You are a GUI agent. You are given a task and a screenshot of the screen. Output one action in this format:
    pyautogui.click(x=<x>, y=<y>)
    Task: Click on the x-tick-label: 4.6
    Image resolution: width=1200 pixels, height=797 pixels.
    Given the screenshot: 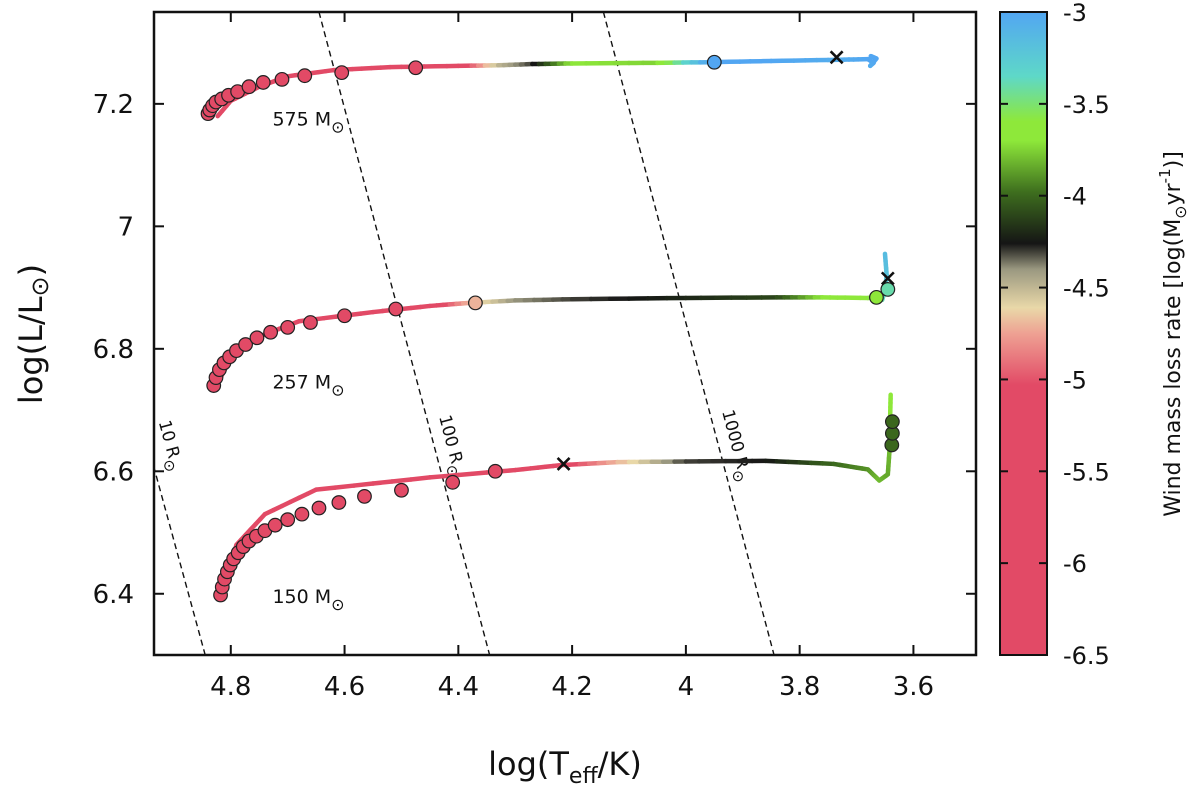 What is the action you would take?
    pyautogui.click(x=344, y=687)
    